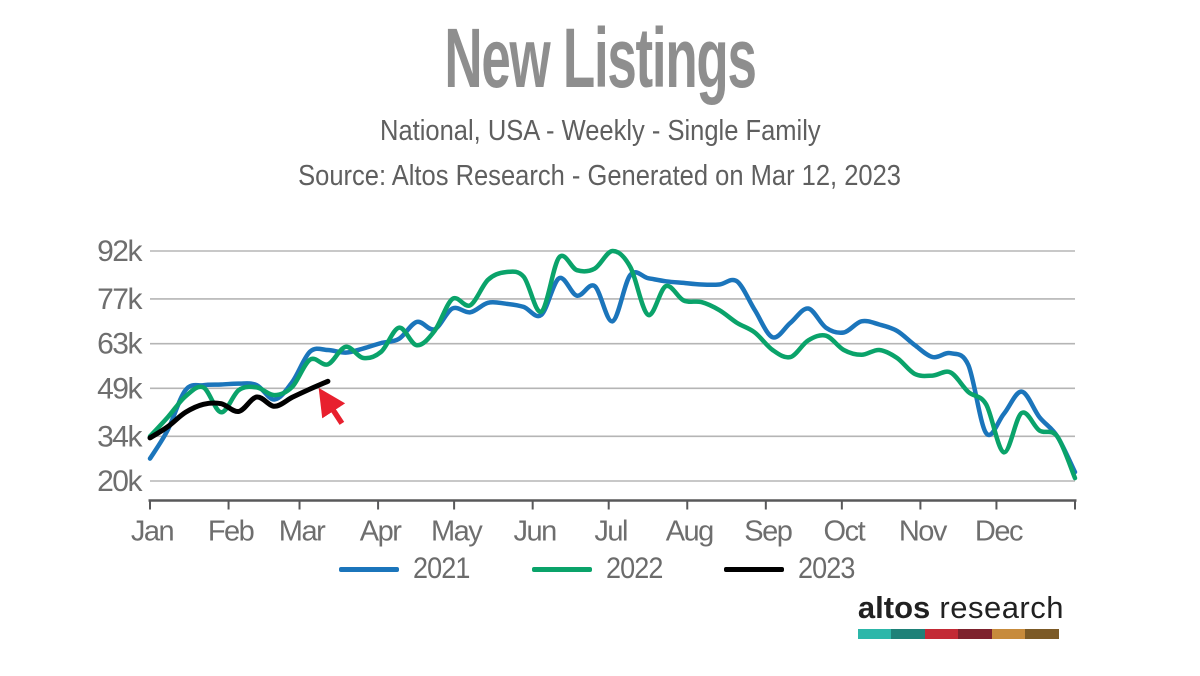 The width and height of the screenshot is (1200, 676). I want to click on logo-word-altos: altos, so click(894, 607).